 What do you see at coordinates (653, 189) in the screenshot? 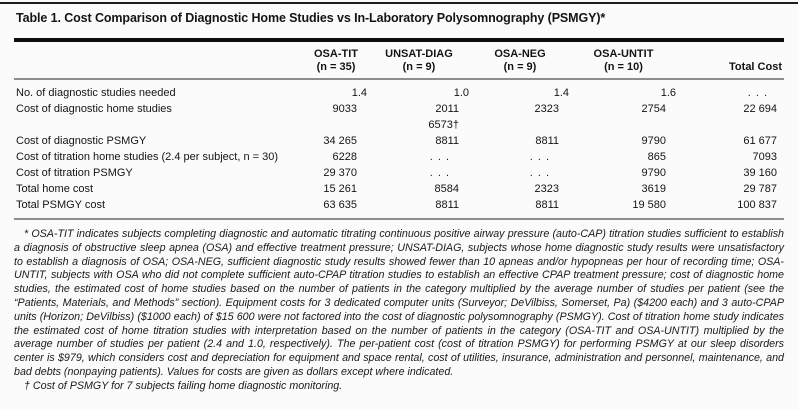
I see `cell-value: 3619` at bounding box center [653, 189].